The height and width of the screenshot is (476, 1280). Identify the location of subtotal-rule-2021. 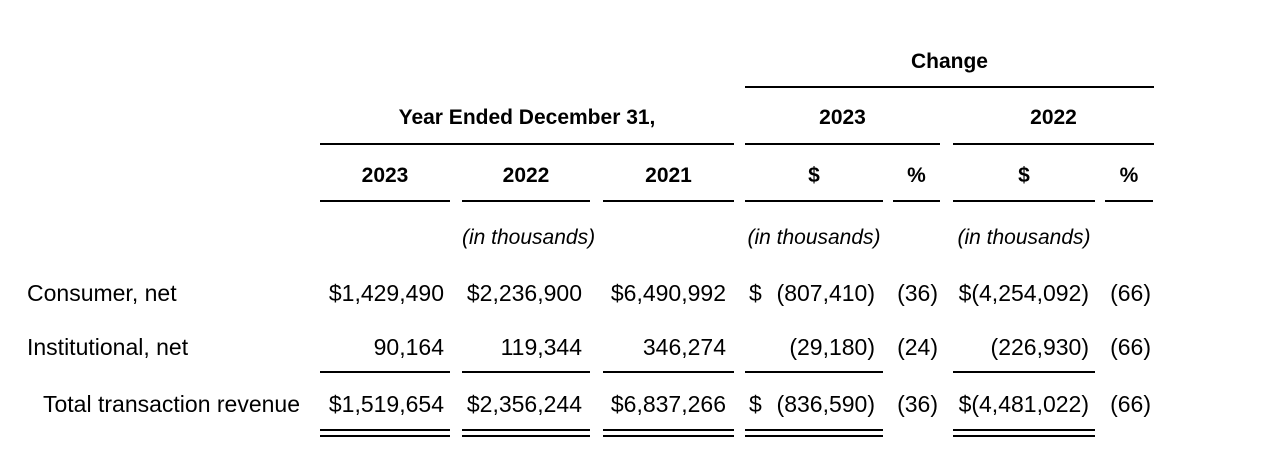
(668, 372).